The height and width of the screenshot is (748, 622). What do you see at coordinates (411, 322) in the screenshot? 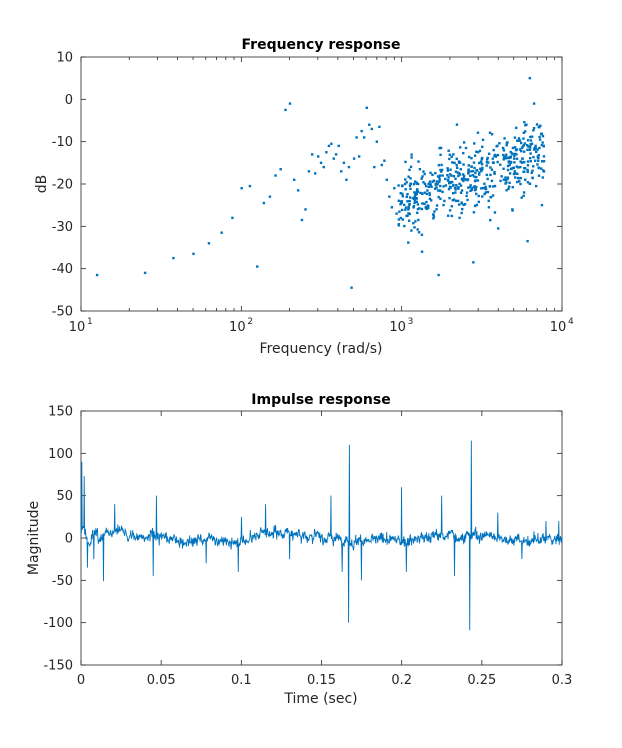
I see `freq-x-tick-exponent: 3` at bounding box center [411, 322].